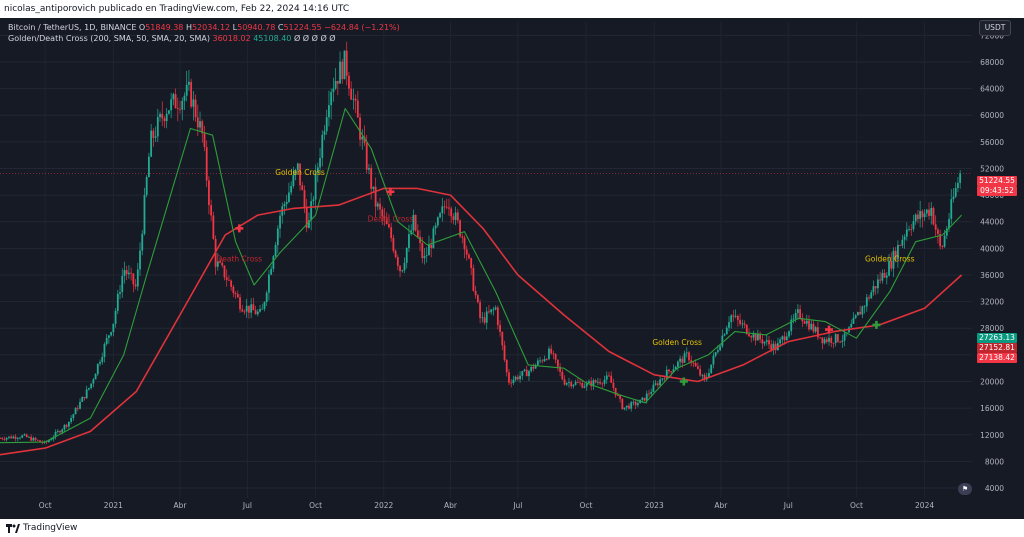 This screenshot has height=537, width=1024. I want to click on y-tick-label: 52000, so click(992, 168).